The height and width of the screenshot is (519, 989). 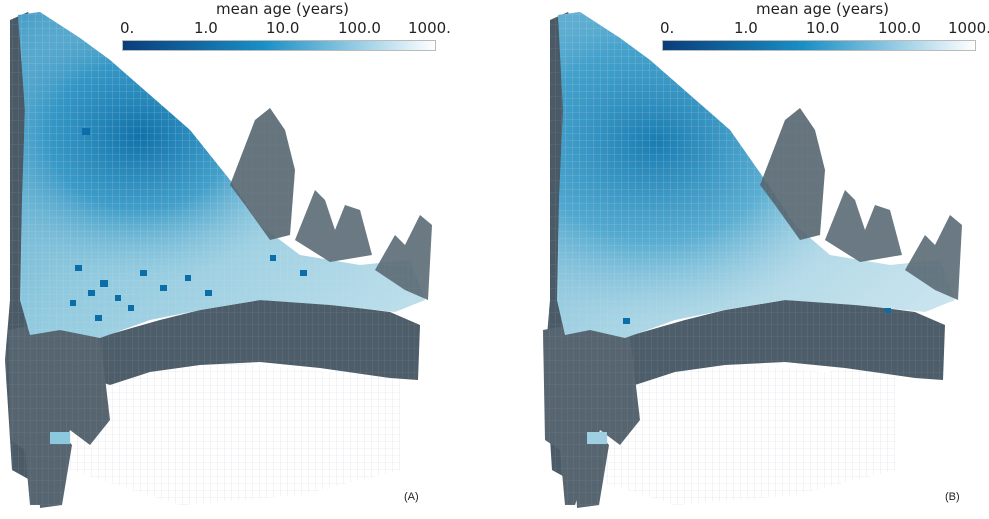 I want to click on colorbar-legend-a: mean age (years) 0. 1.0 10.0 100.0 1000., so click(x=282, y=35).